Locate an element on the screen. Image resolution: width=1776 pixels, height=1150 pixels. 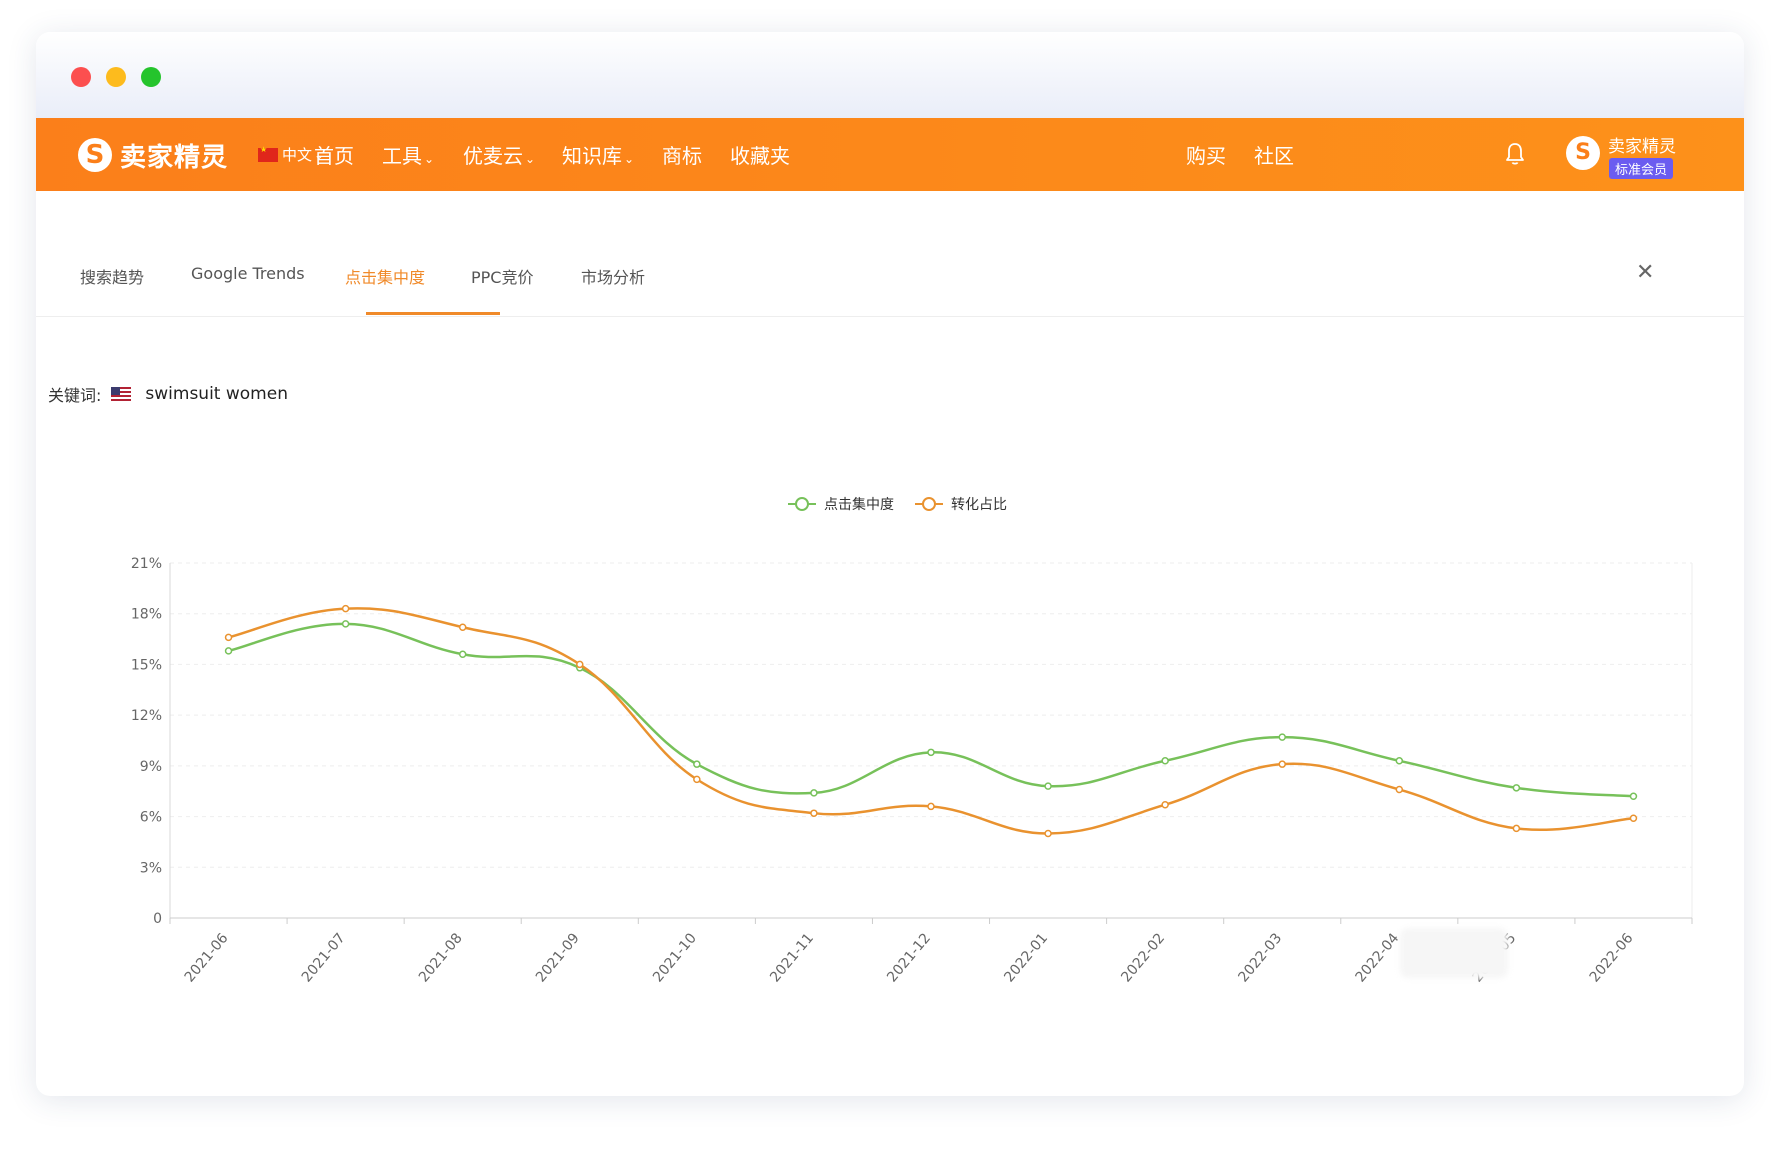
tab-ppc-bid: PPC竞价 is located at coordinates (502, 277).